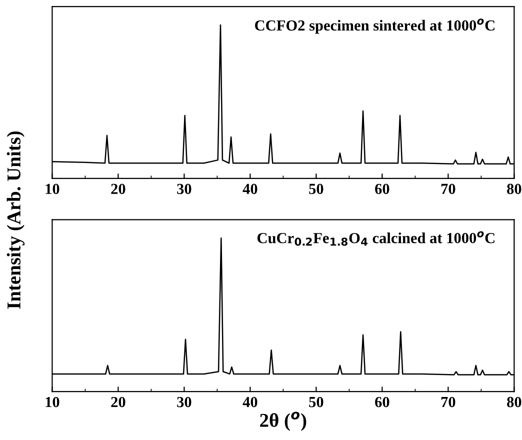 This screenshot has height=440, width=522. I want to click on x-axis-title: 2θ ($^{o}$), so click(283, 421).